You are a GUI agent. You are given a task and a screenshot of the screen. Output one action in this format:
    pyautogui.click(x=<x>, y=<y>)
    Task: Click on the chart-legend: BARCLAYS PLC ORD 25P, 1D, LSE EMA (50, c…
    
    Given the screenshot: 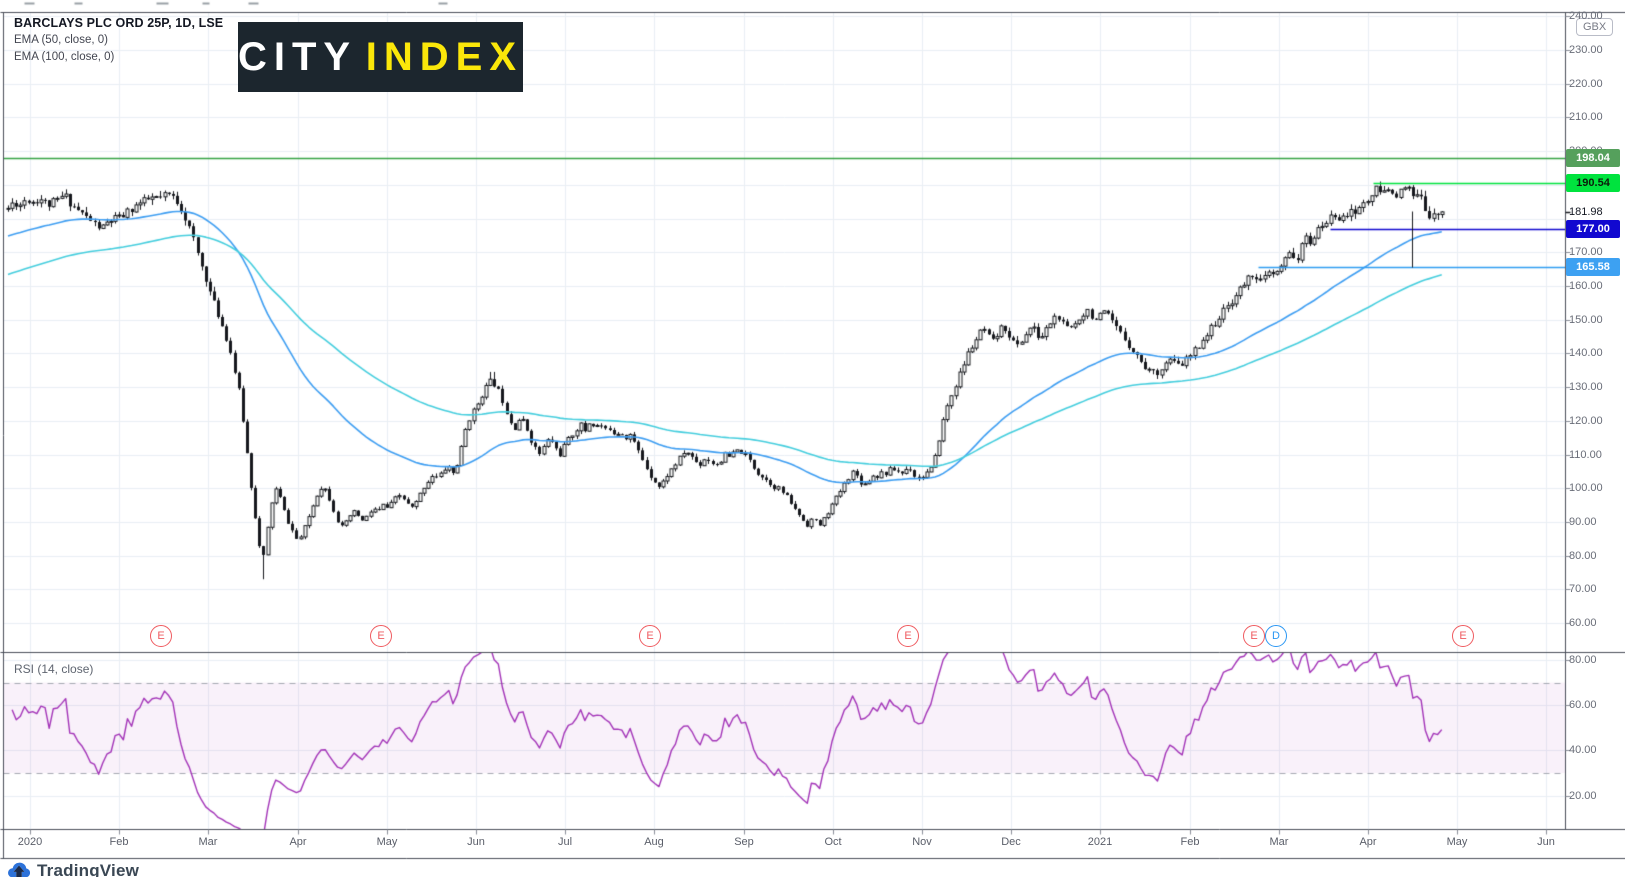 What is the action you would take?
    pyautogui.click(x=118, y=40)
    